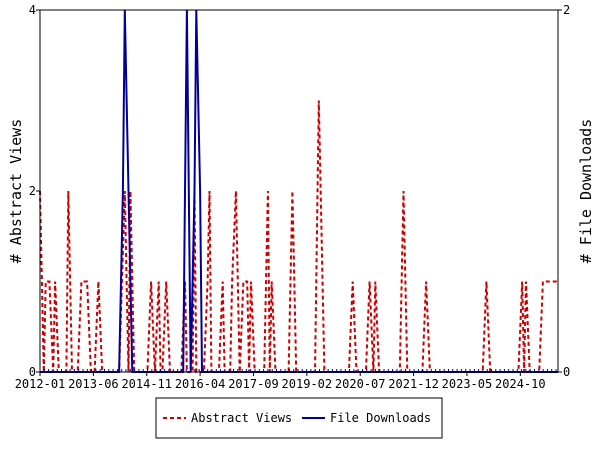 Image resolution: width=600 pixels, height=450 pixels. What do you see at coordinates (307, 384) in the screenshot?
I see `x-tick-label: 2019-02` at bounding box center [307, 384].